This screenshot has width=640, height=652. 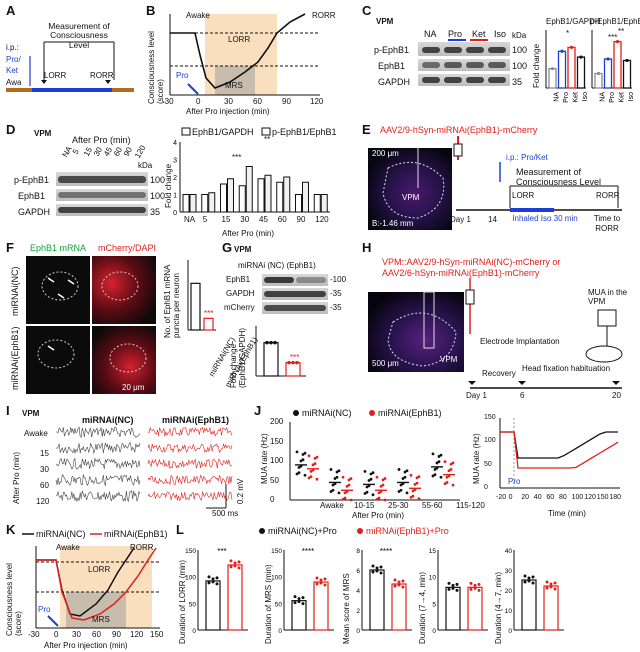 I want to click on j-time-ytick-3: 150, so click(x=490, y=417).